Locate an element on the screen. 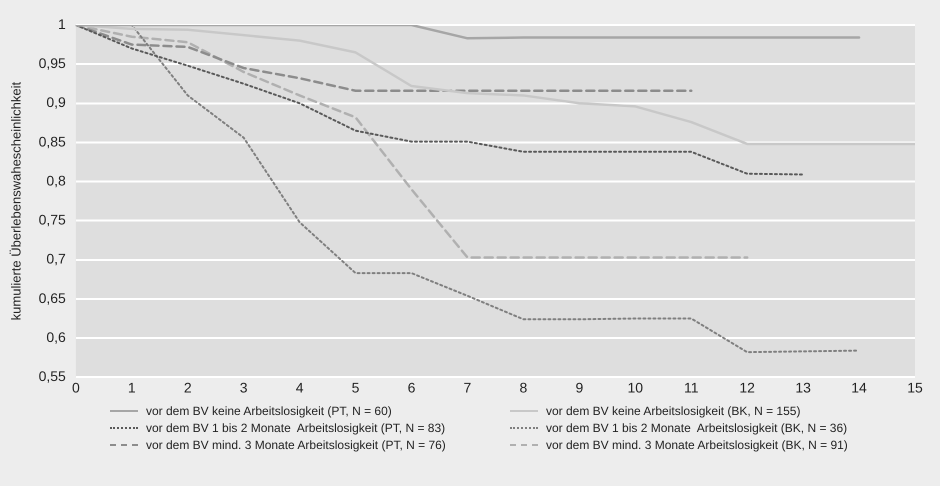 The image size is (940, 486). y-tick-label: 0,8 is located at coordinates (56, 180).